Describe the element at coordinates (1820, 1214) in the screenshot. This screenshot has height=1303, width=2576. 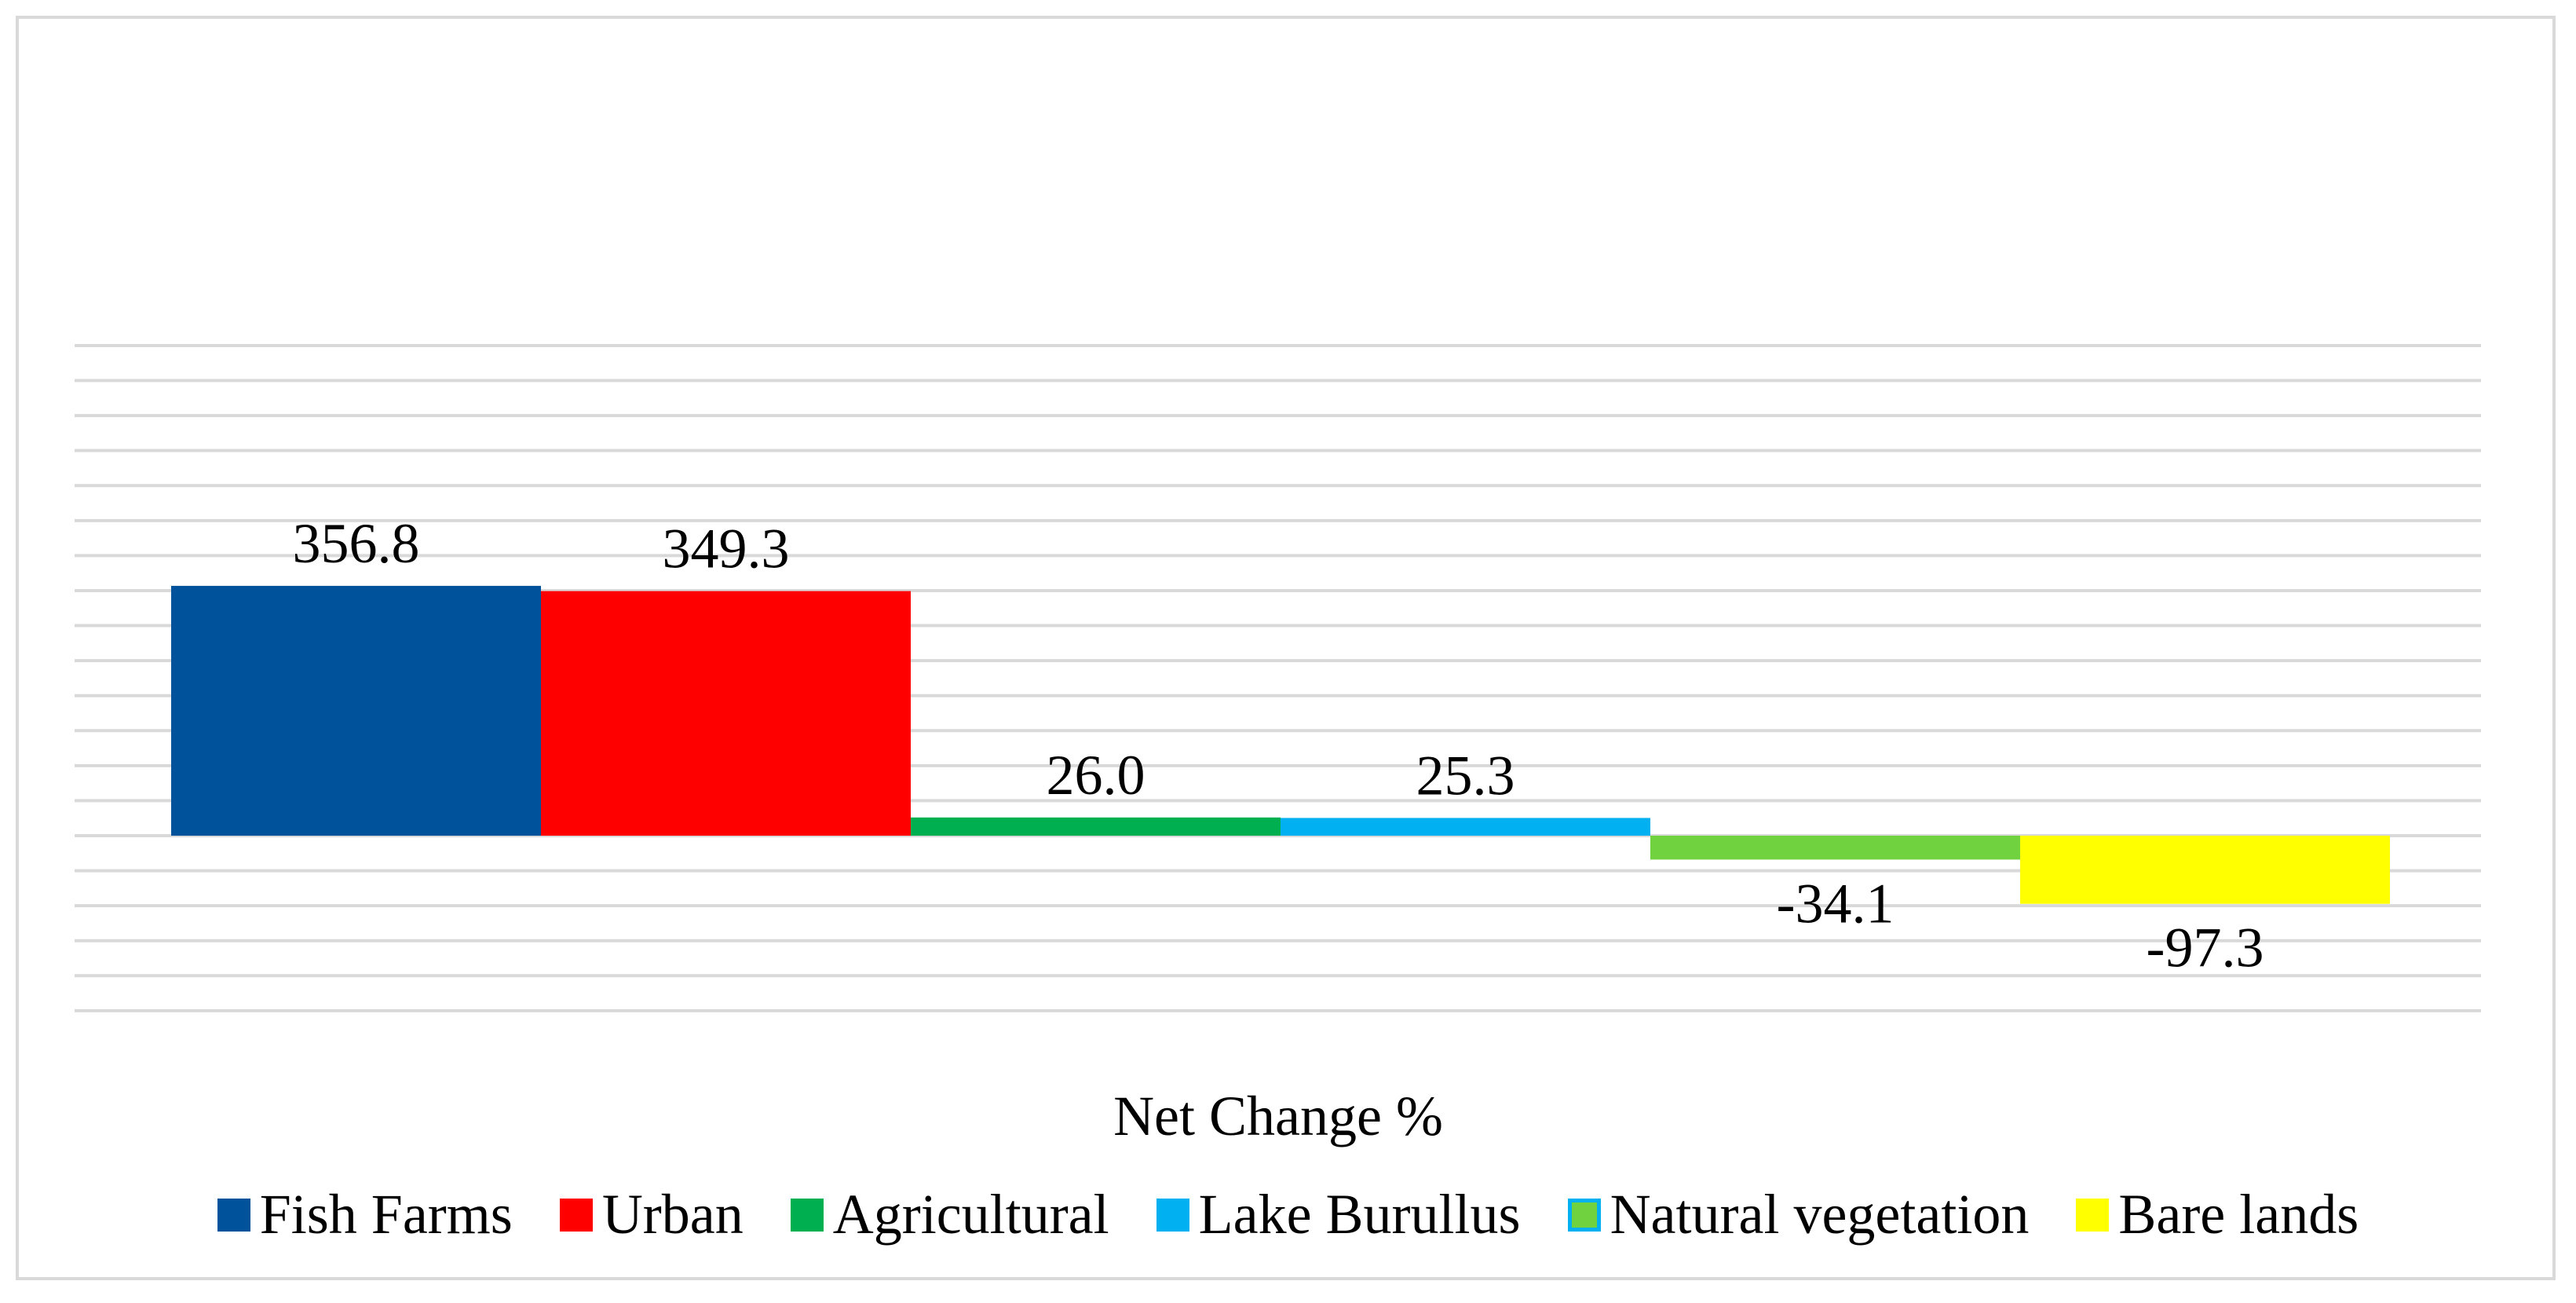
I see `legend-label-natural-vegetation: Natural vegetation` at that location.